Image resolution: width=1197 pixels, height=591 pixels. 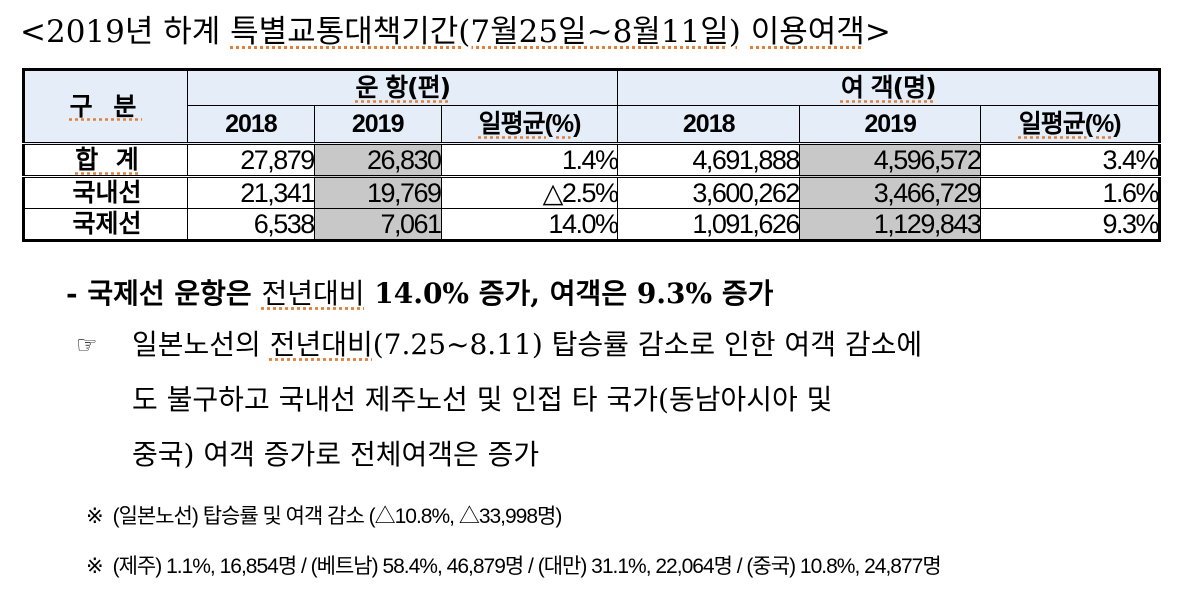 I want to click on pax-2018-cell: 3,600,262, so click(x=708, y=192).